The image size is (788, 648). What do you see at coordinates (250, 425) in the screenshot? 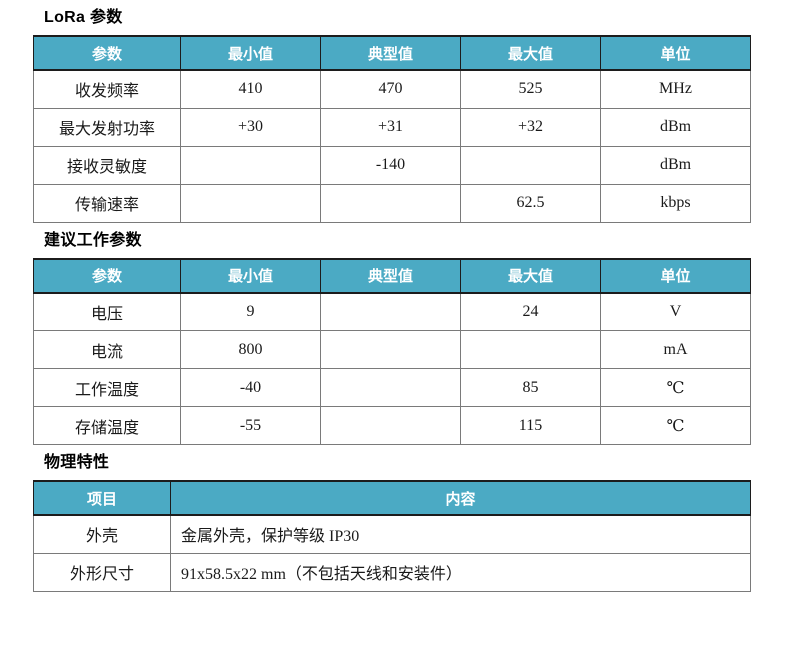
I see `cell-min: -55` at bounding box center [250, 425].